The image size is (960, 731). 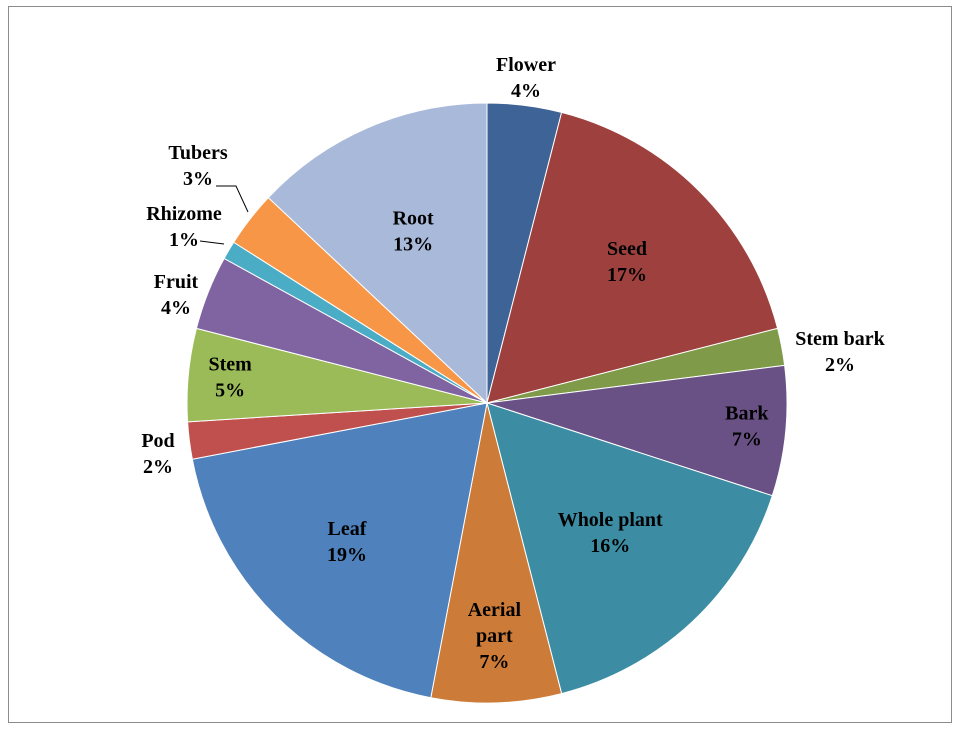 I want to click on pie-label-aerial-part: Aerial part 7%, so click(x=495, y=636).